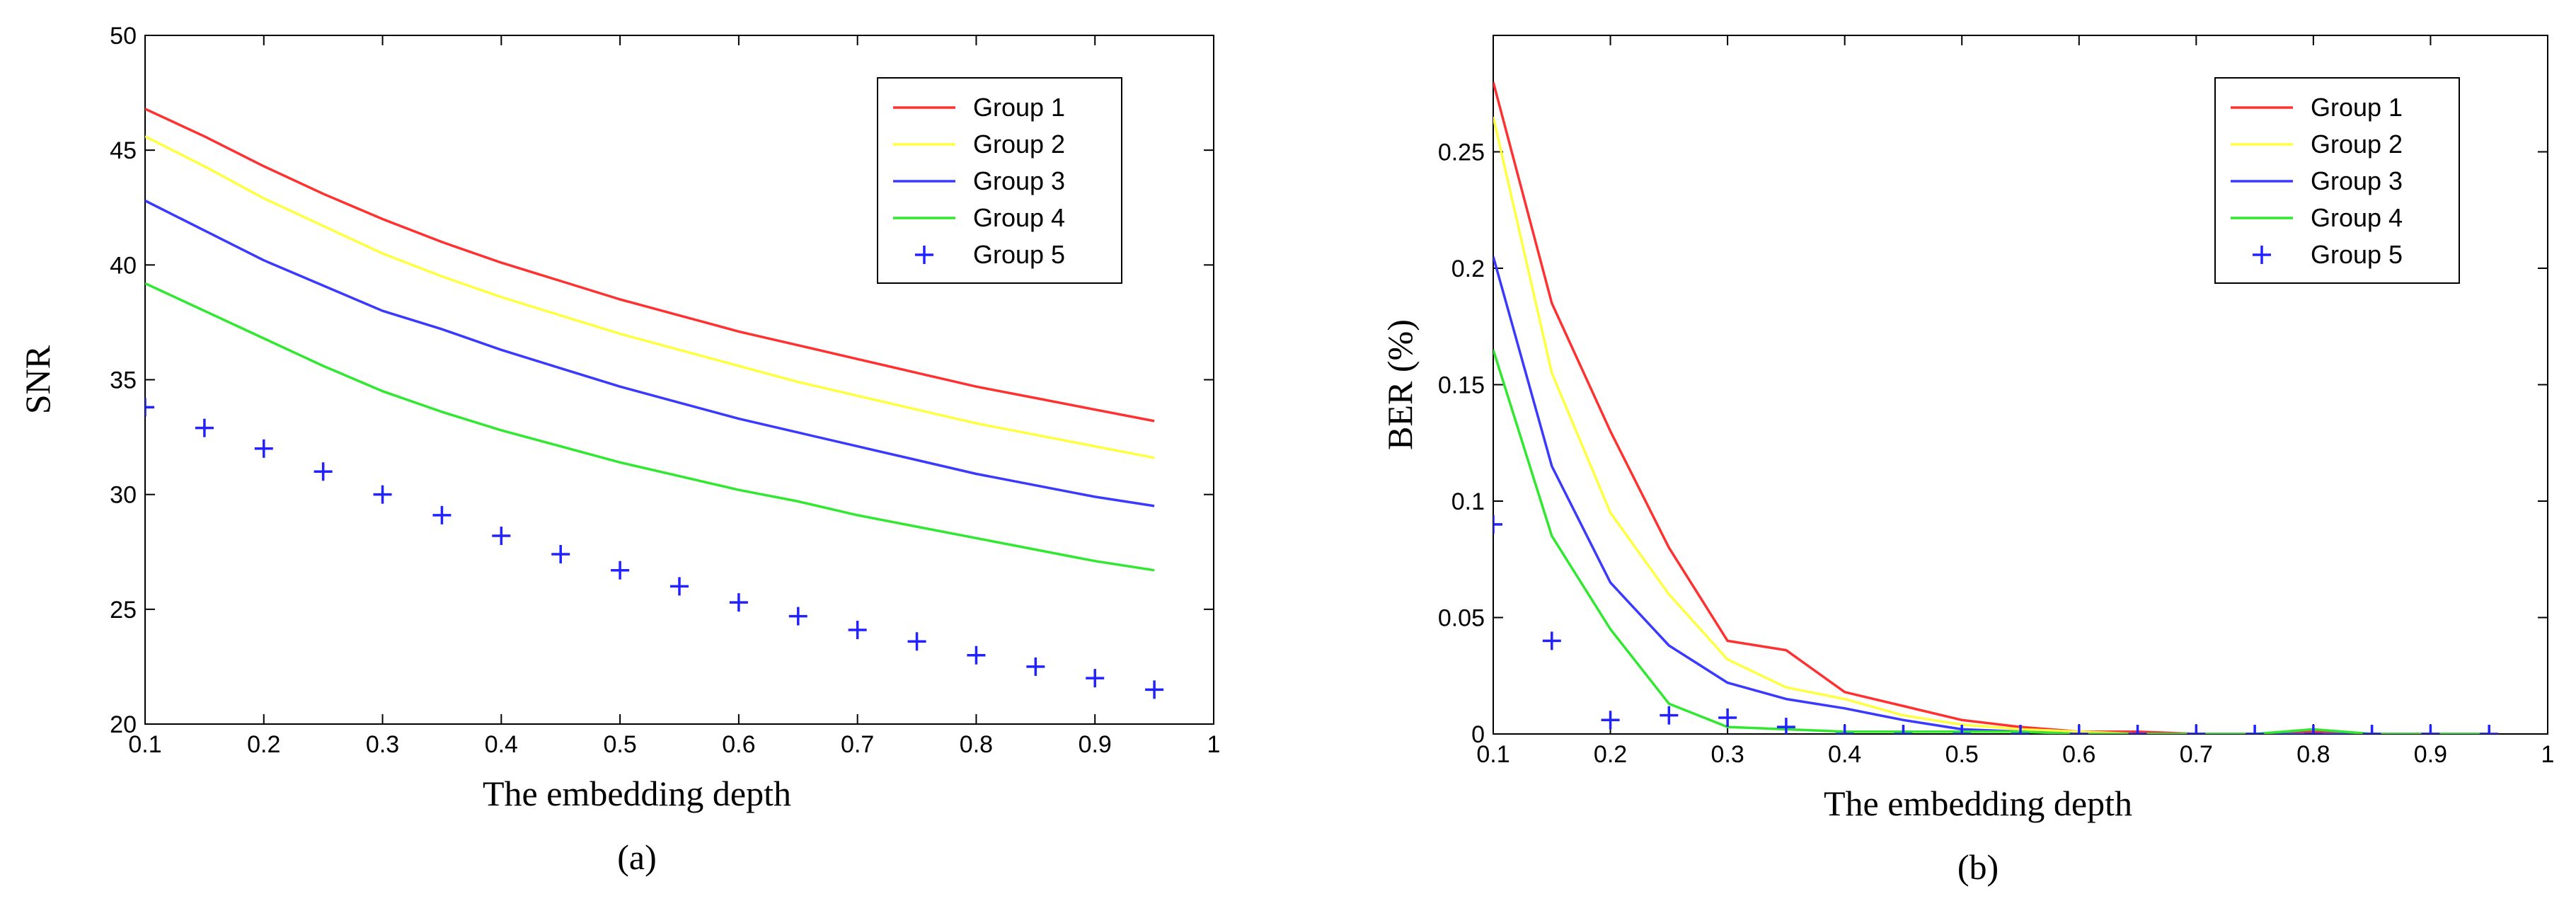 This screenshot has height=918, width=2576. What do you see at coordinates (37, 379) in the screenshot?
I see `y-axis-label: SNR` at bounding box center [37, 379].